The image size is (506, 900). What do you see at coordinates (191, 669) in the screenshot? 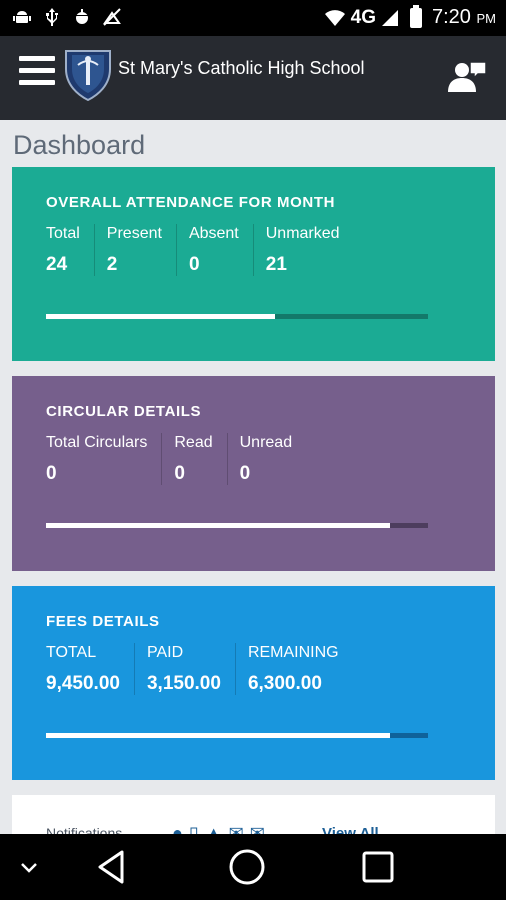
I see `fees-stat-paid: PAID 3,150.00` at bounding box center [191, 669].